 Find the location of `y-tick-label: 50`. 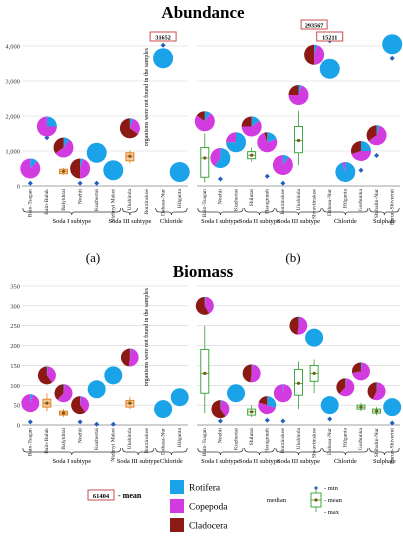

y-tick-label: 50 is located at coordinates (17, 406).